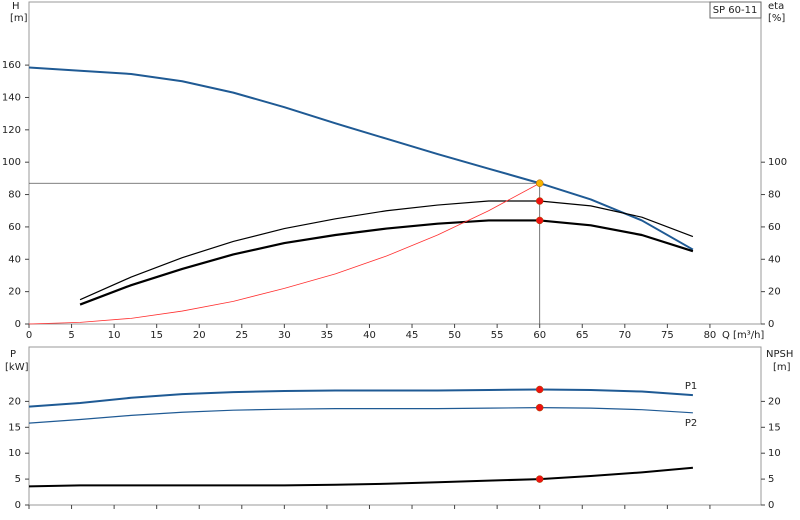  I want to click on x-axis-label: Q [m³/h], so click(743, 335).